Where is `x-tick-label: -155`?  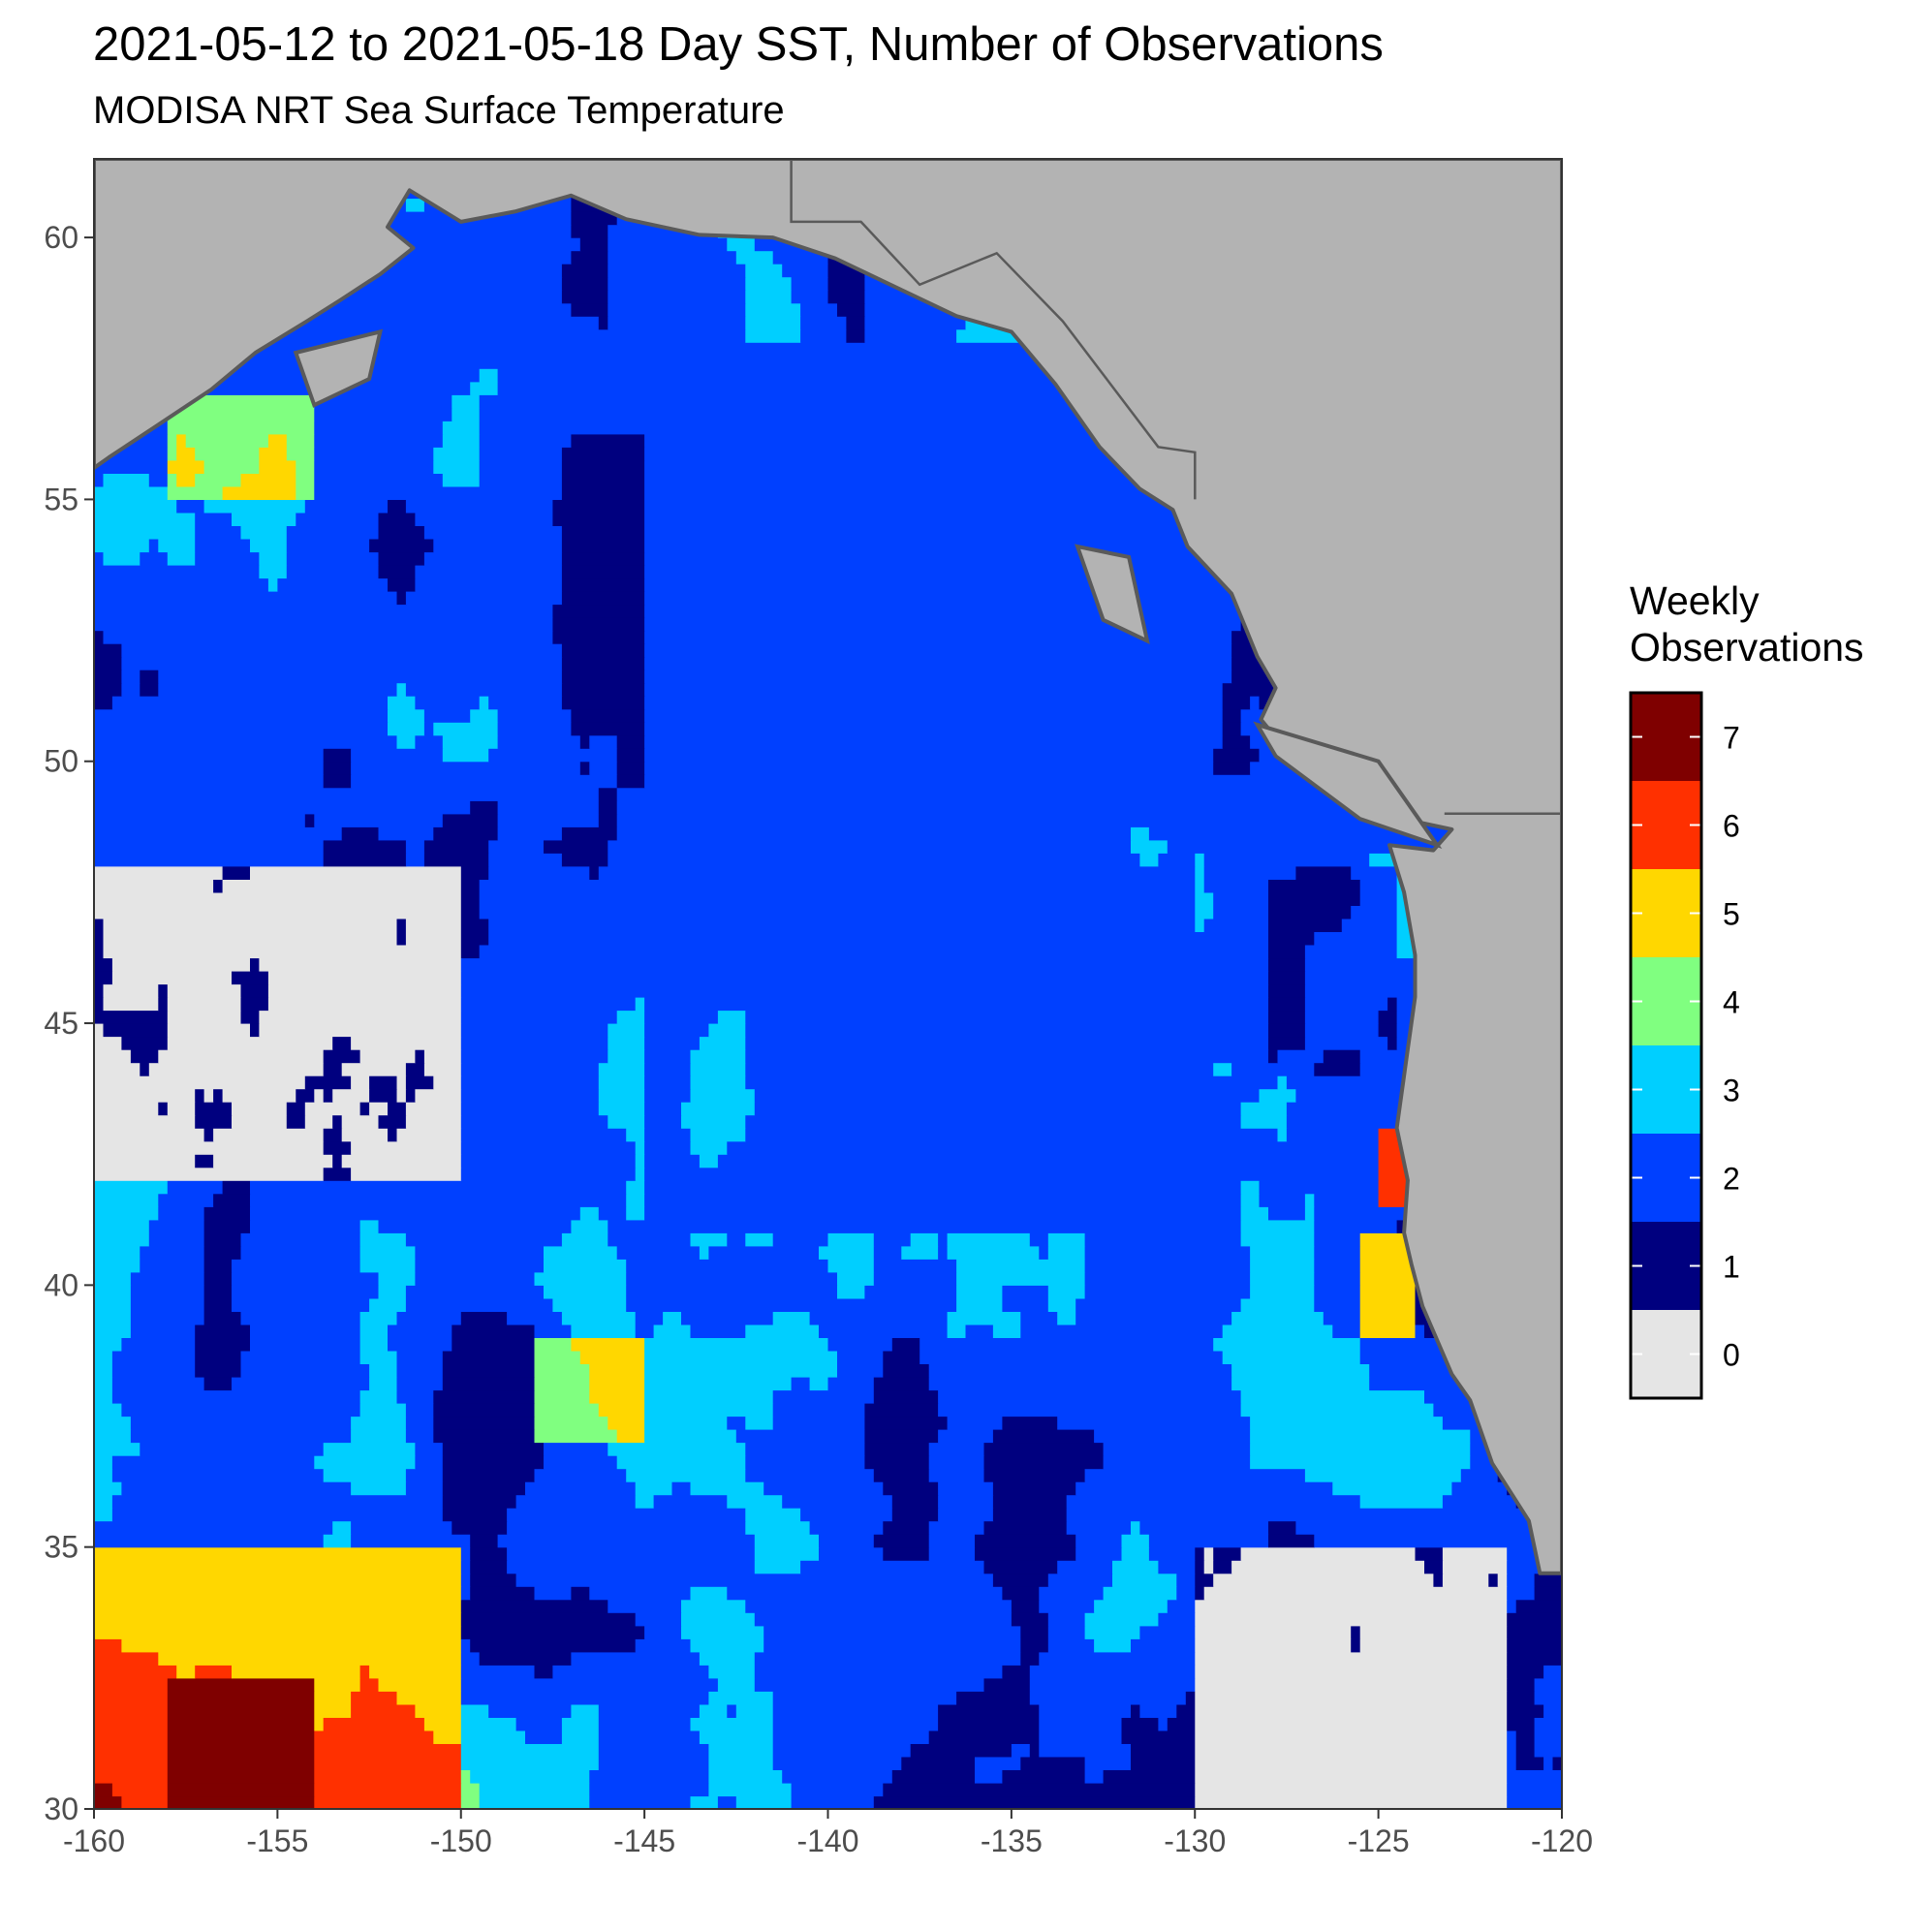
x-tick-label: -155 is located at coordinates (277, 1840).